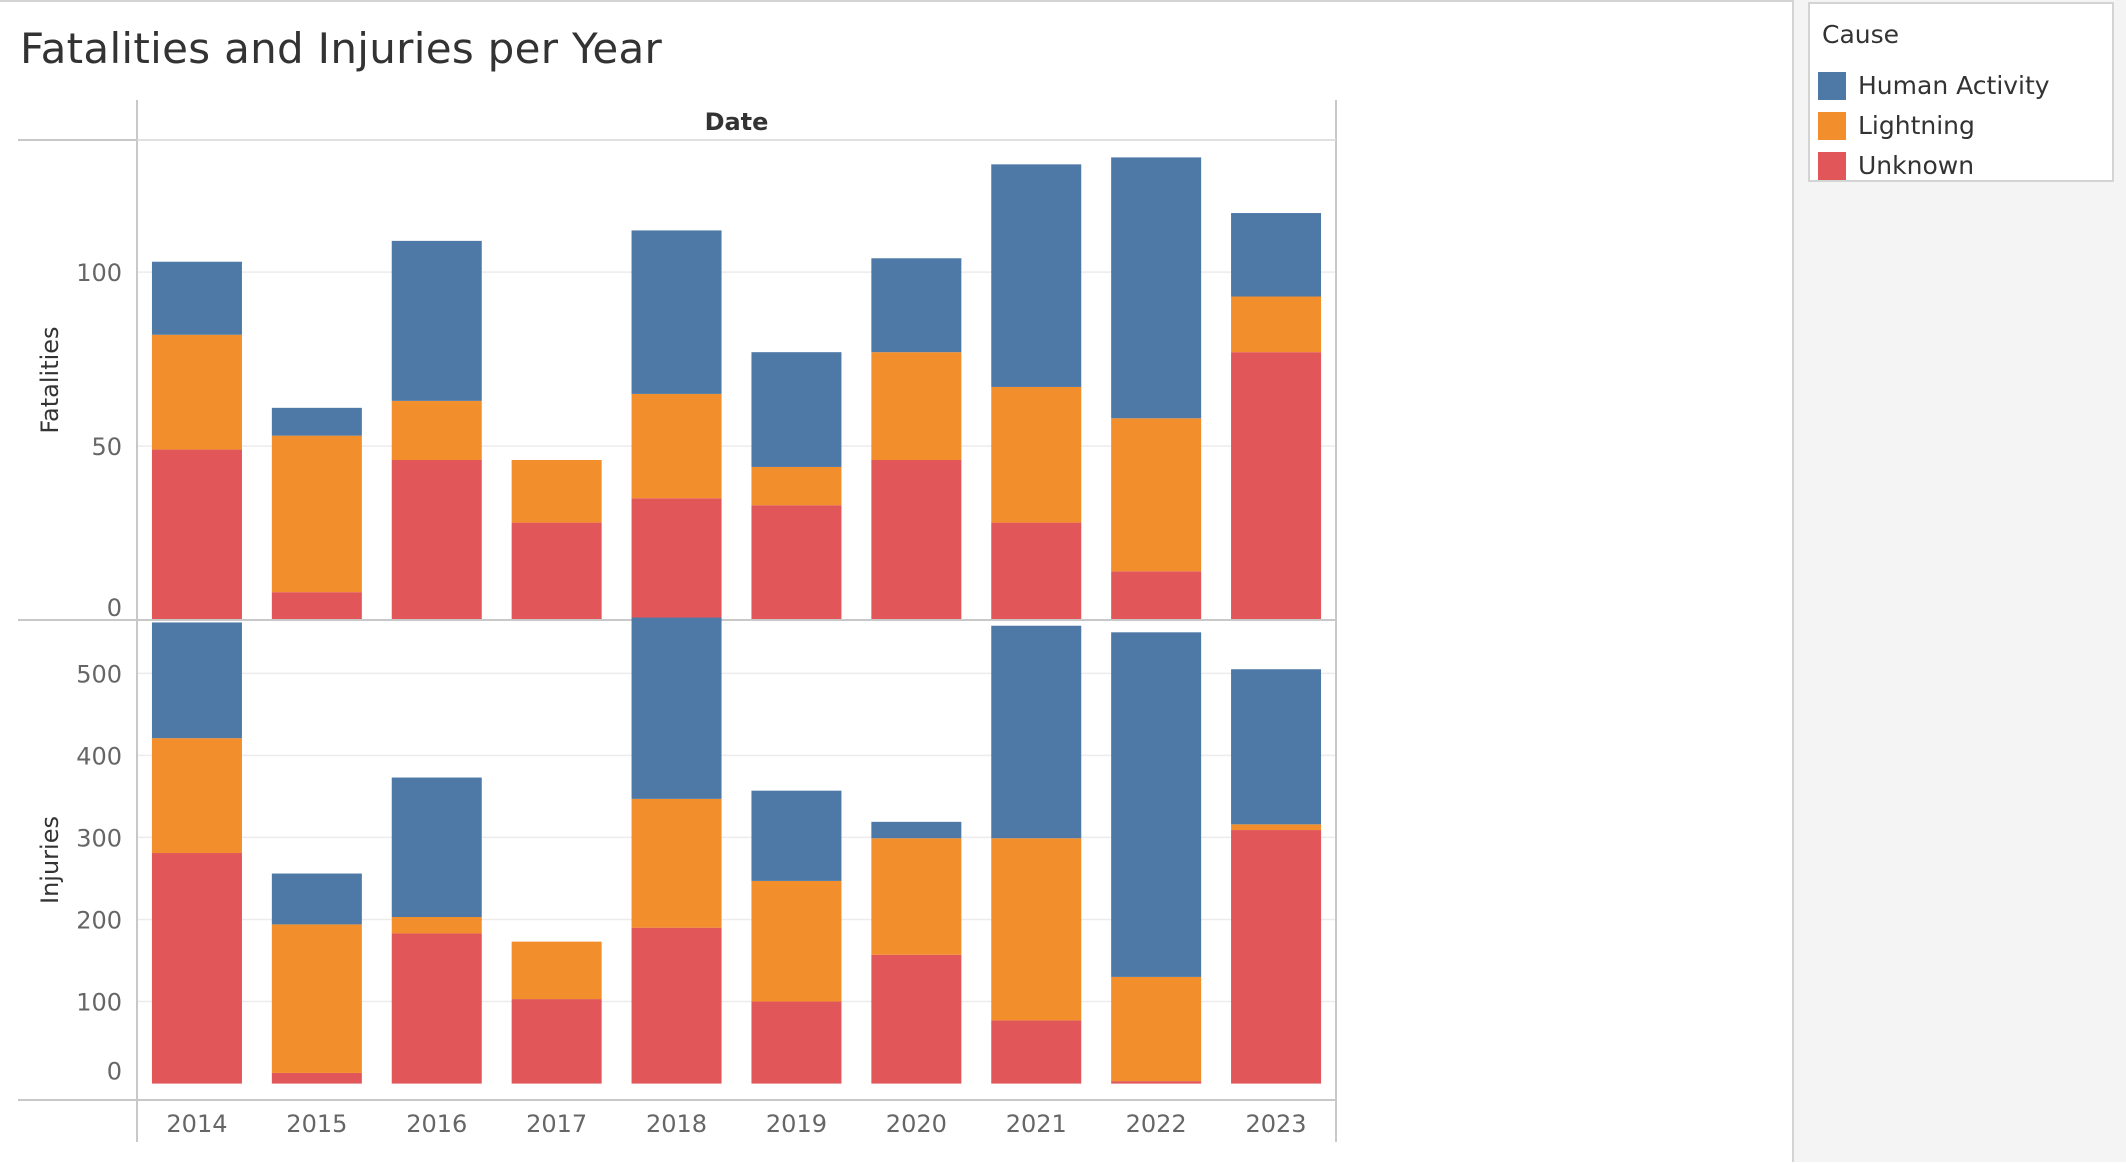  Describe the element at coordinates (1916, 125) in the screenshot. I see `legend-label-lightning: Lightning` at that location.